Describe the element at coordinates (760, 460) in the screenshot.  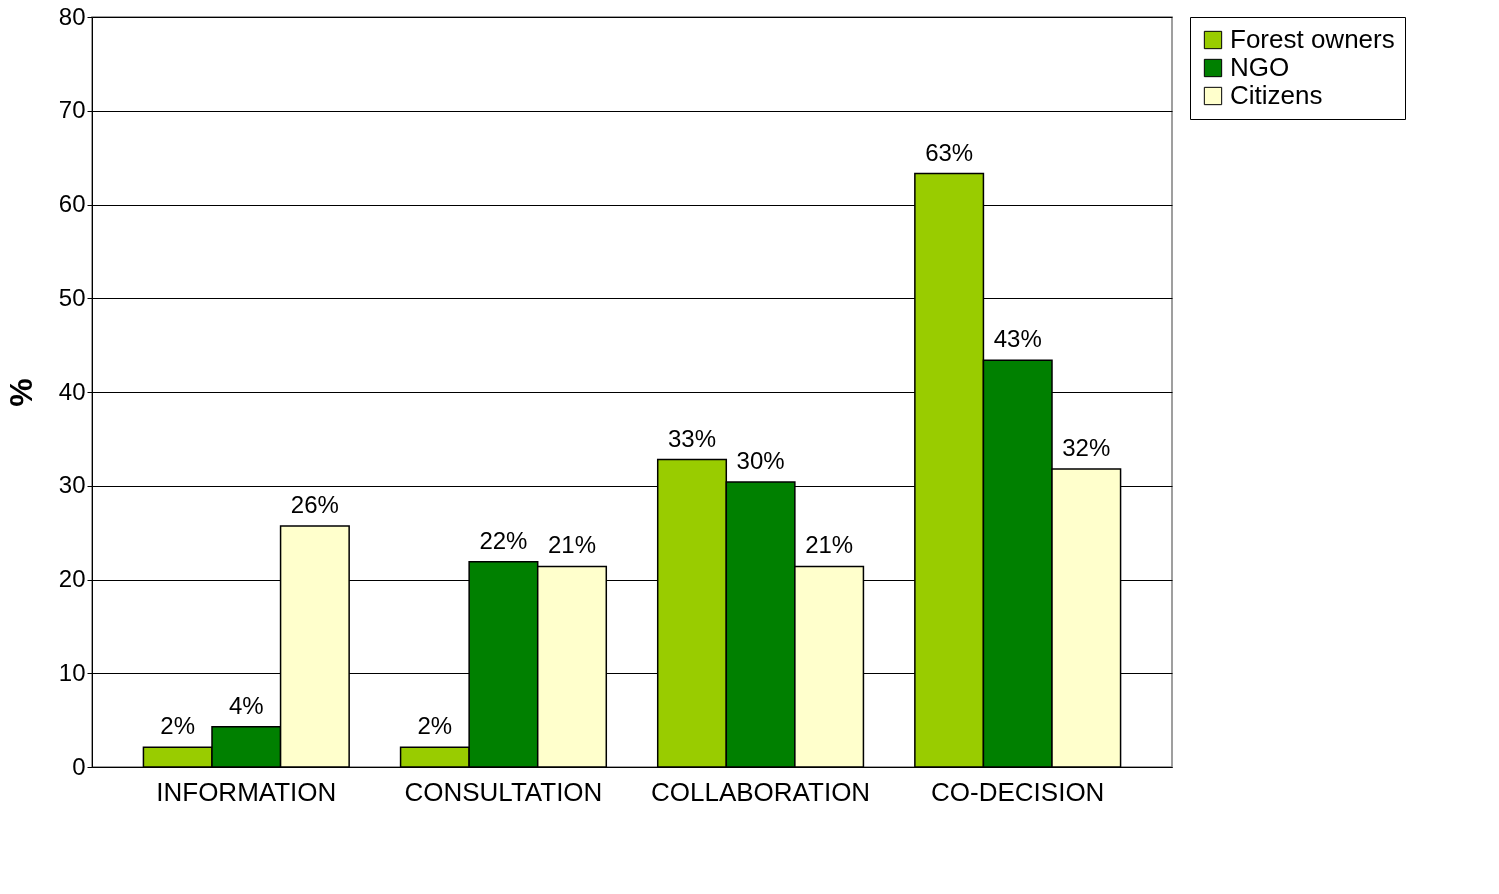
I see `data-label: 30%` at that location.